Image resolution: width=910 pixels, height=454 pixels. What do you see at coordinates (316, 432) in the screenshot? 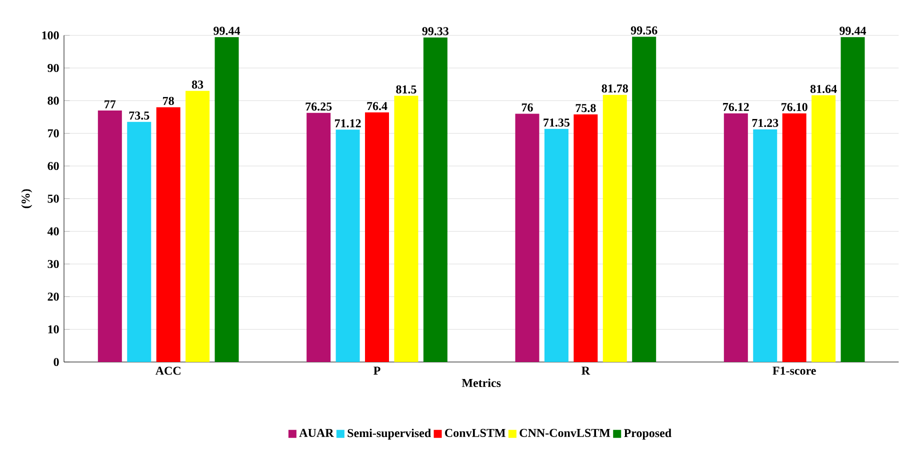
I see `legend-label: AUAR` at bounding box center [316, 432].